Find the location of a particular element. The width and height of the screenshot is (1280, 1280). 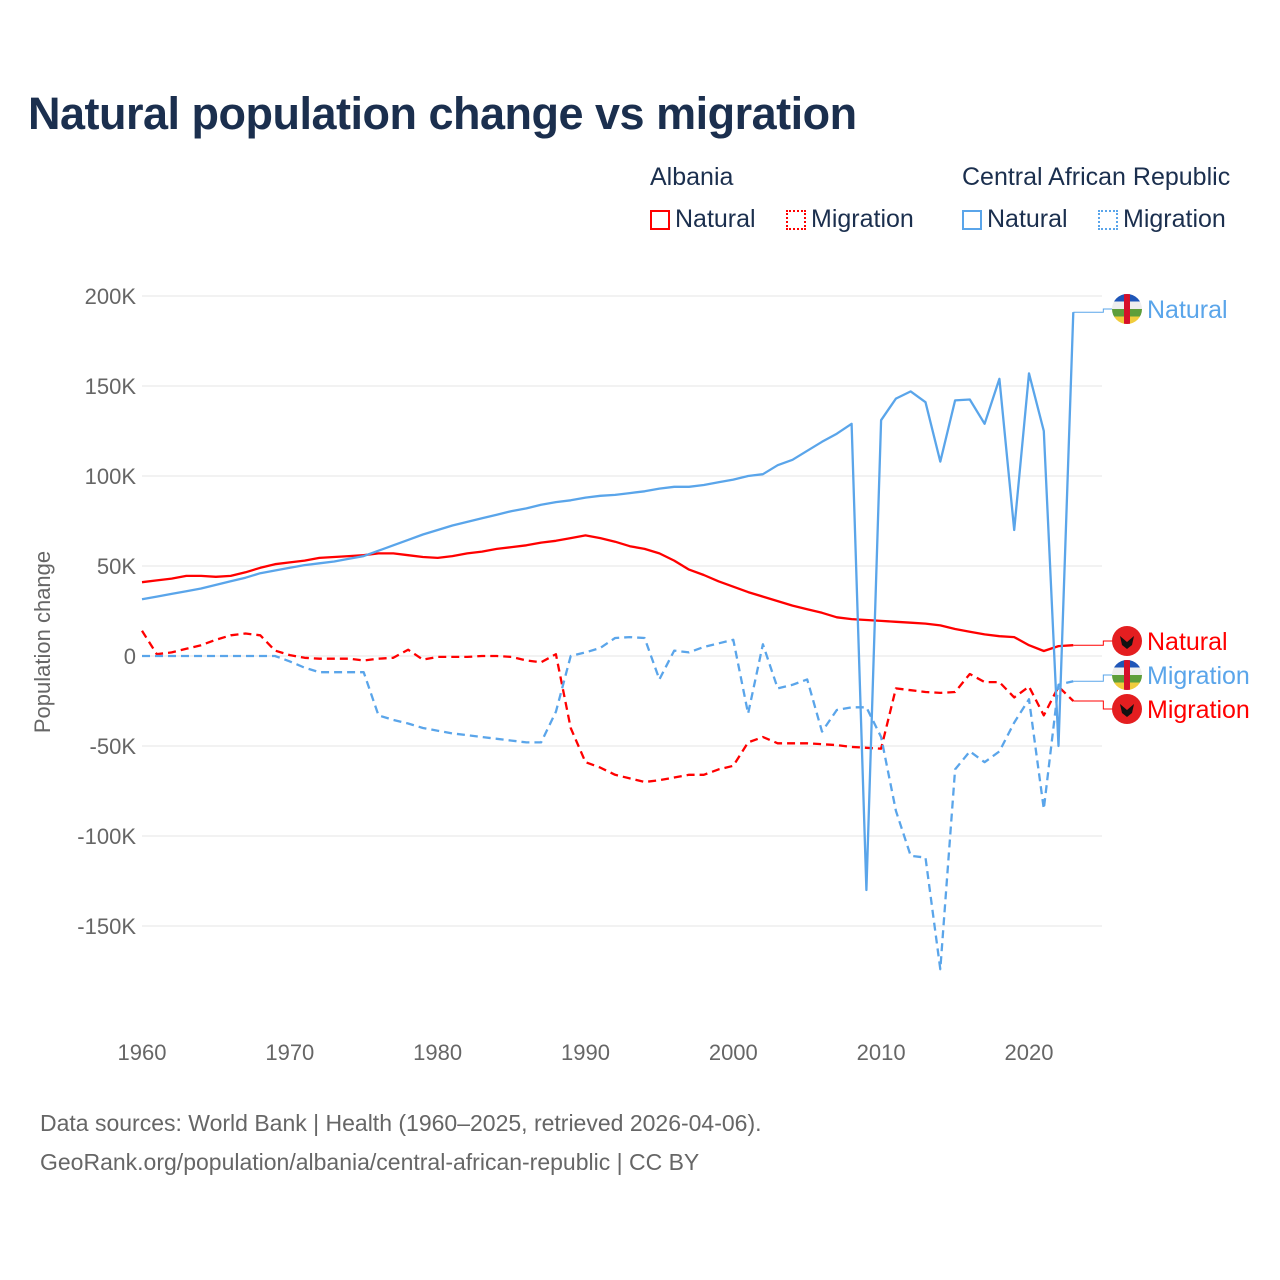

x-tick-label: 1970 is located at coordinates (289, 1052).